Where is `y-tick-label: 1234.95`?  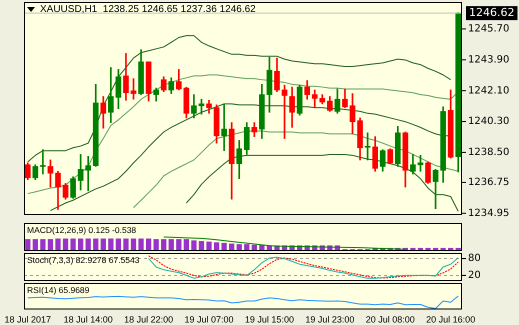 y-tick-label: 1234.95 is located at coordinates (489, 213).